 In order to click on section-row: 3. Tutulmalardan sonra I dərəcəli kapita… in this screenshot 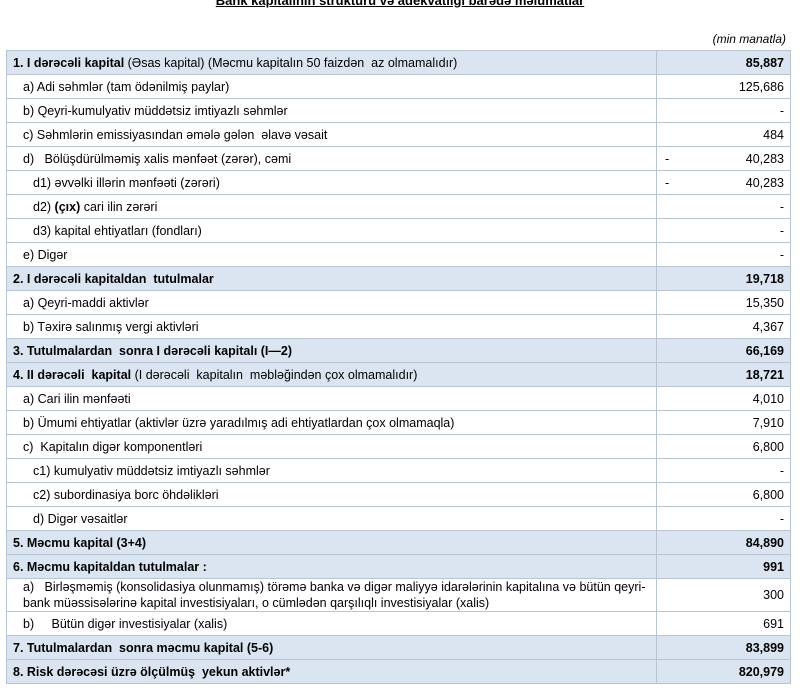, I will do `click(398, 350)`.